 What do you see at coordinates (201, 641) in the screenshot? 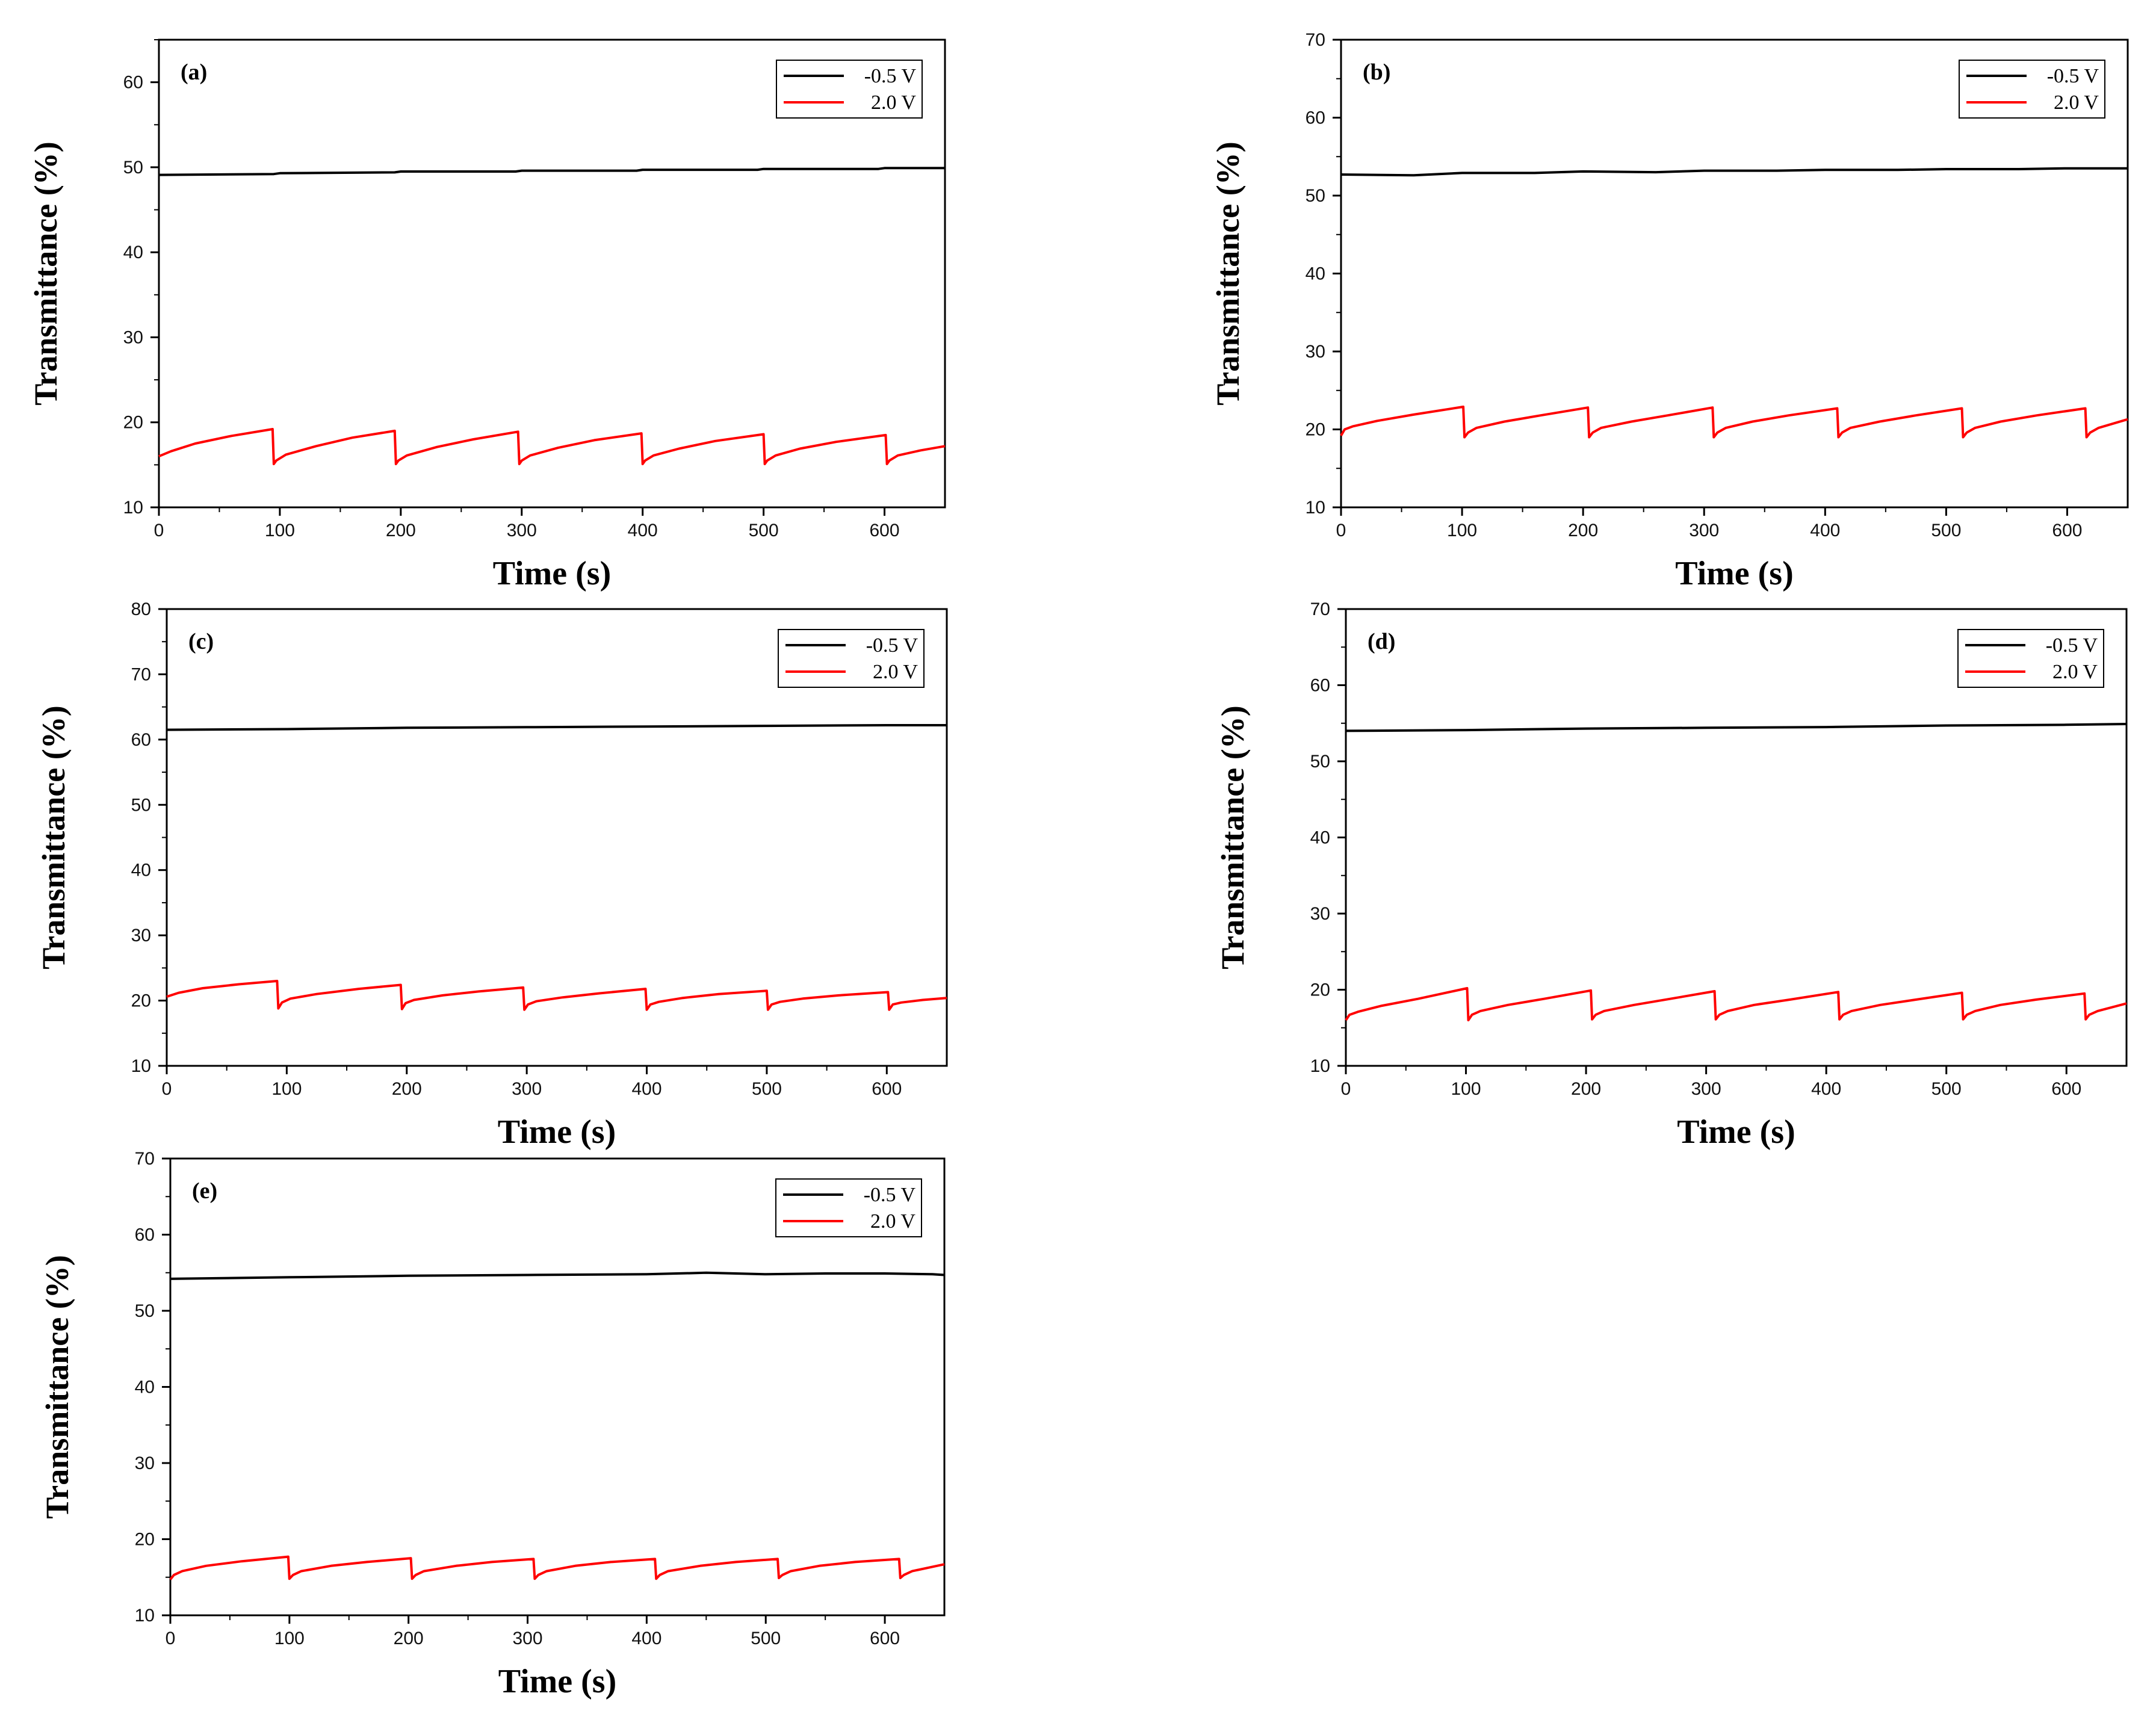
I see `panel-label: (c)` at bounding box center [201, 641].